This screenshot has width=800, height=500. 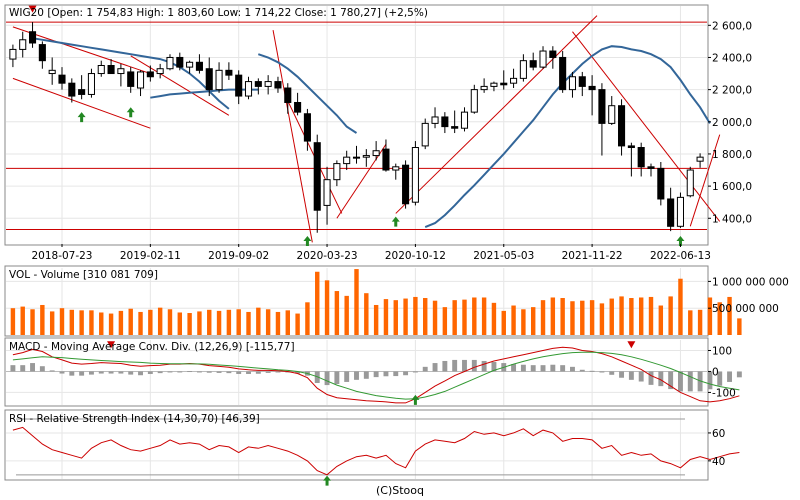 I want to click on rsi-levels, so click(x=350, y=447).